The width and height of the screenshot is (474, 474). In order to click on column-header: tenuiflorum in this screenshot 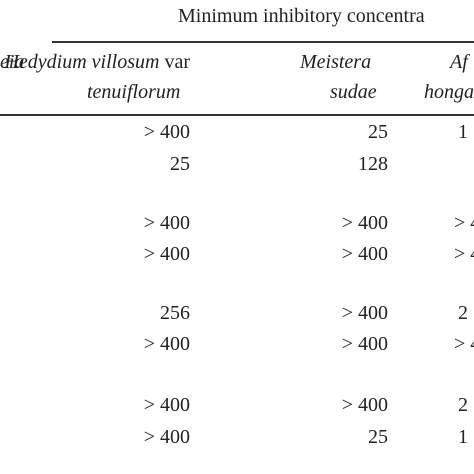, I will do `click(134, 92)`.